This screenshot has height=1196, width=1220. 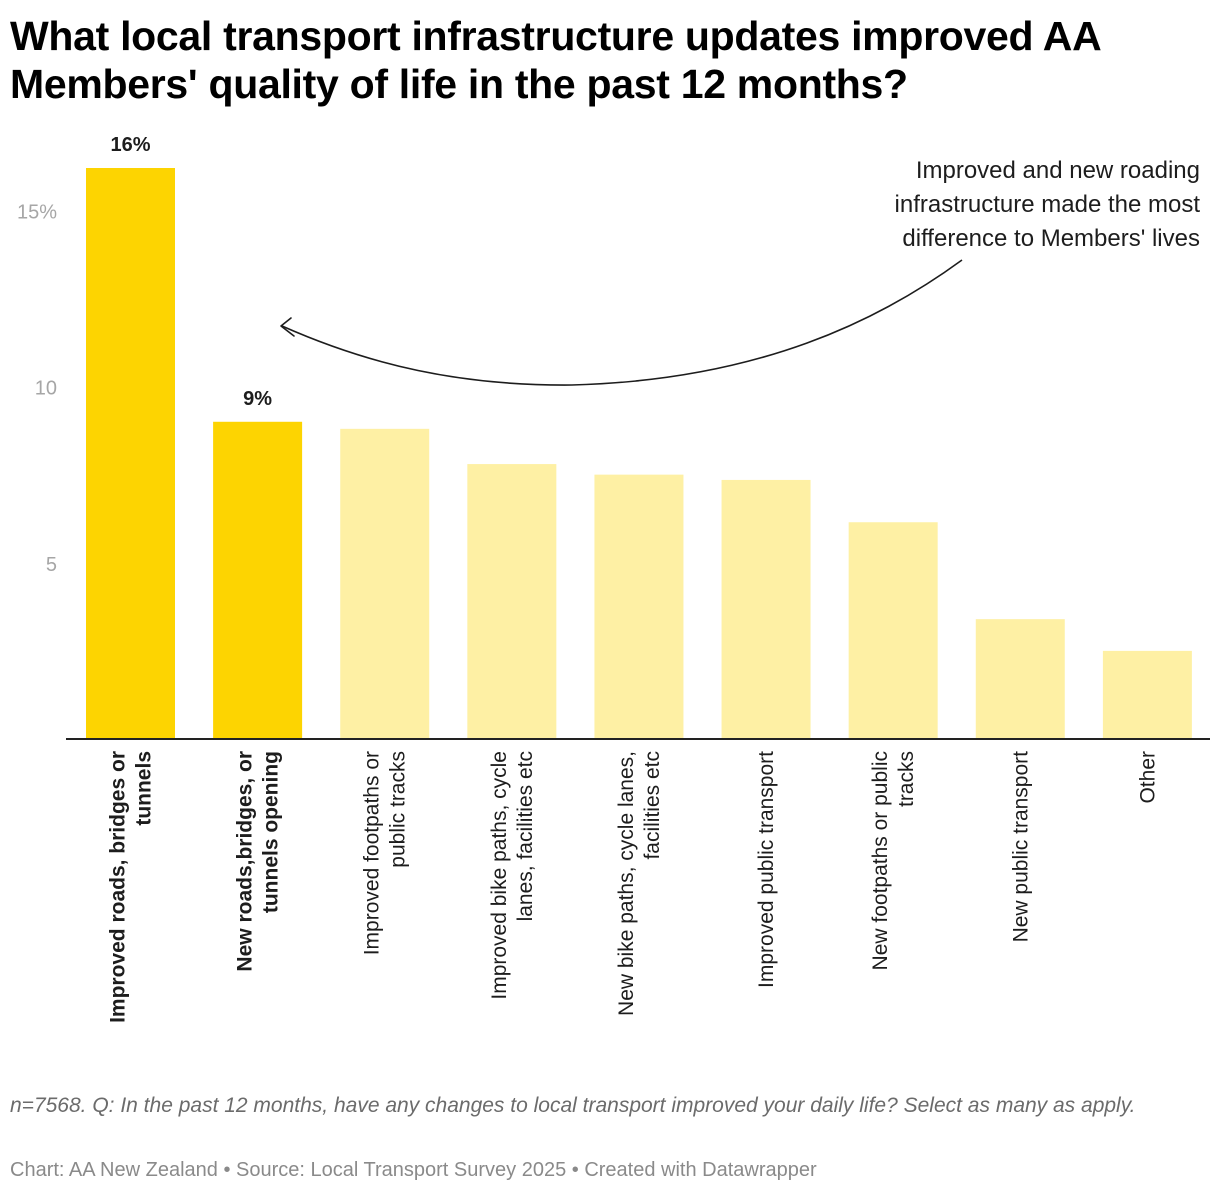 What do you see at coordinates (191, 272) in the screenshot?
I see `data-labels: 16% 9%` at bounding box center [191, 272].